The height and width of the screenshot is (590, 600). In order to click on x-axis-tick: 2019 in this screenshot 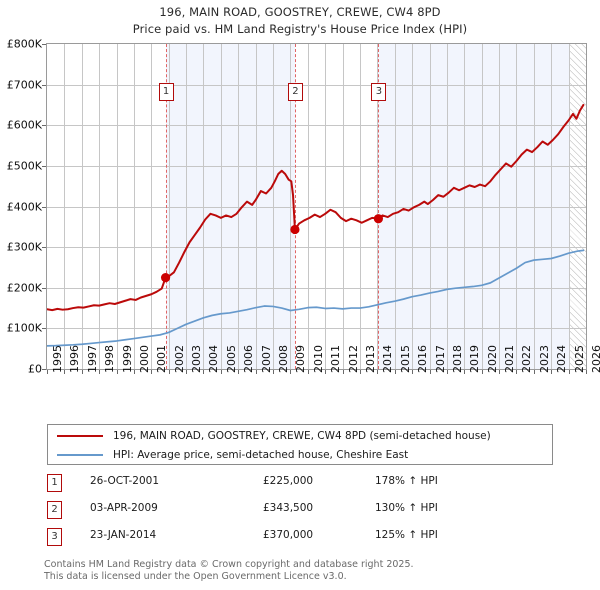, I will do `click(475, 359)`.